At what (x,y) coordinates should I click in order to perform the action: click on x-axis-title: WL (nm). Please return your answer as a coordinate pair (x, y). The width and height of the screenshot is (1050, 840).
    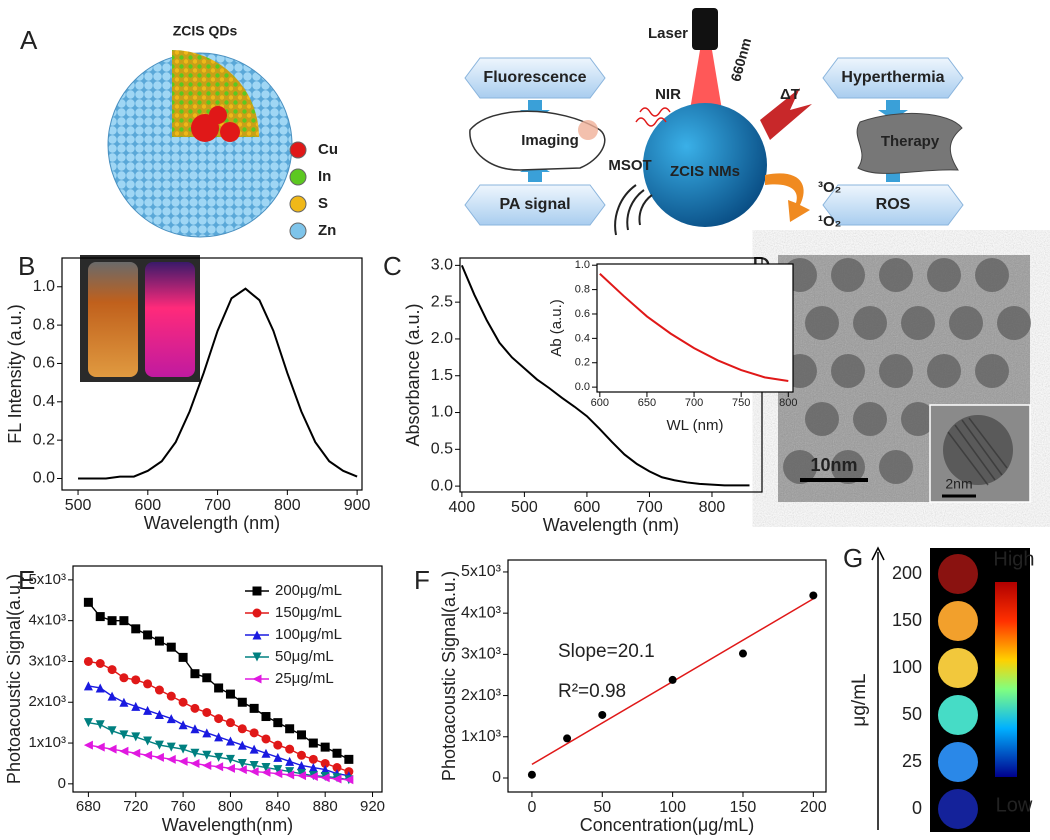
    Looking at the image, I should click on (695, 425).